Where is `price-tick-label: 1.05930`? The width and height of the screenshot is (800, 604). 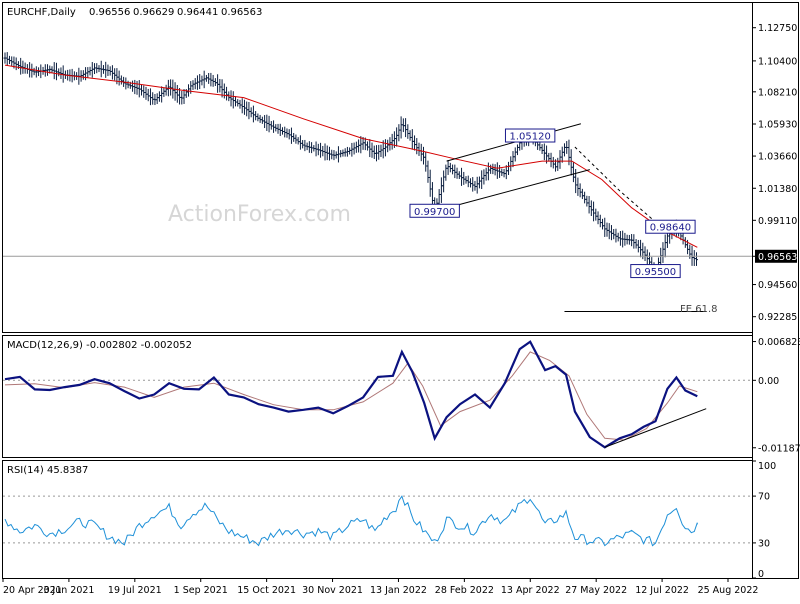
price-tick-label: 1.05930 is located at coordinates (777, 125).